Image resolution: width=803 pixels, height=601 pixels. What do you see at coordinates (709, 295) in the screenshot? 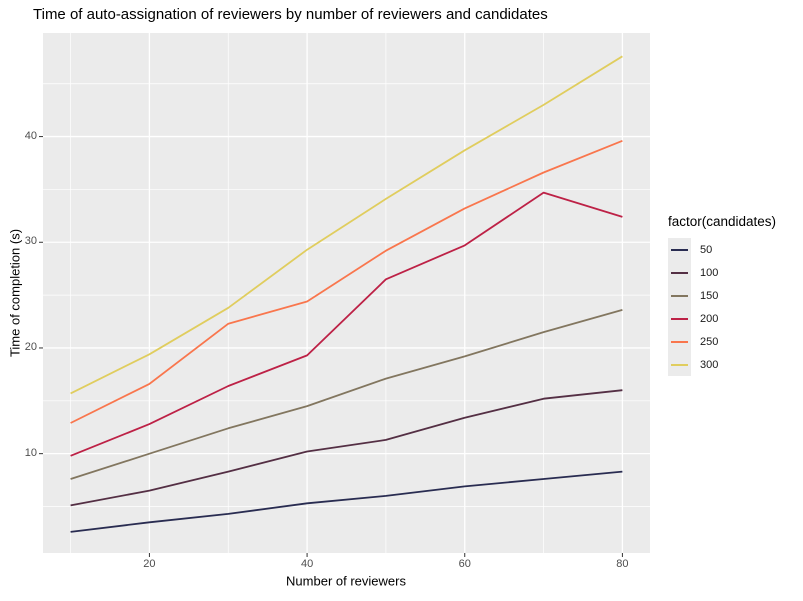
I see `legend-label: 150` at bounding box center [709, 295].